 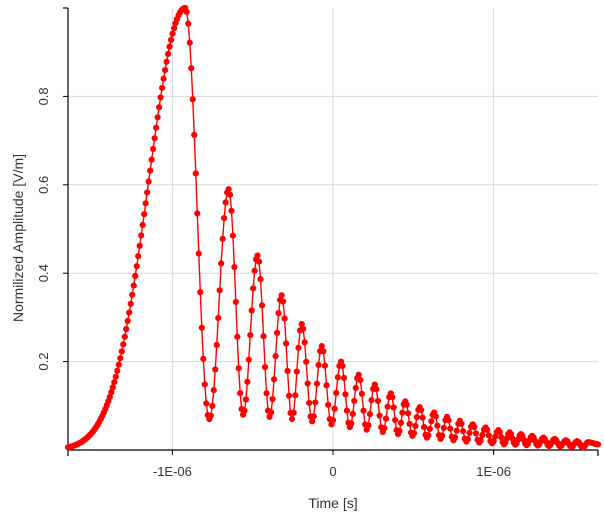 What do you see at coordinates (43, 273) in the screenshot?
I see `y-tick-label: 0.4` at bounding box center [43, 273].